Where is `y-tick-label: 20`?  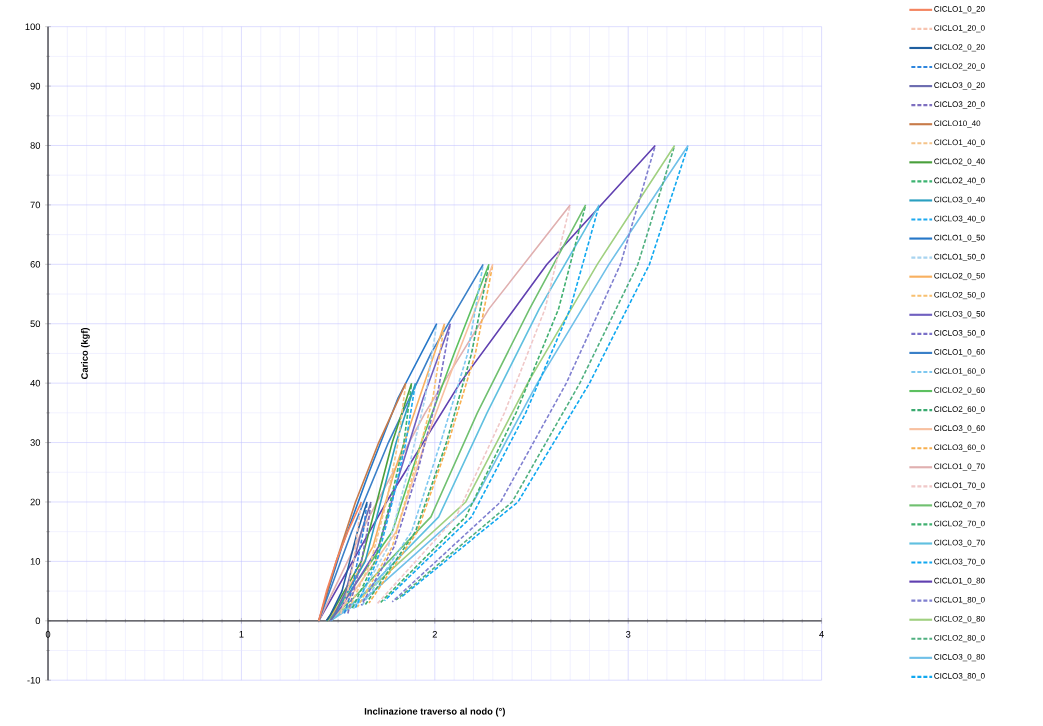 y-tick-label: 20 is located at coordinates (35, 502).